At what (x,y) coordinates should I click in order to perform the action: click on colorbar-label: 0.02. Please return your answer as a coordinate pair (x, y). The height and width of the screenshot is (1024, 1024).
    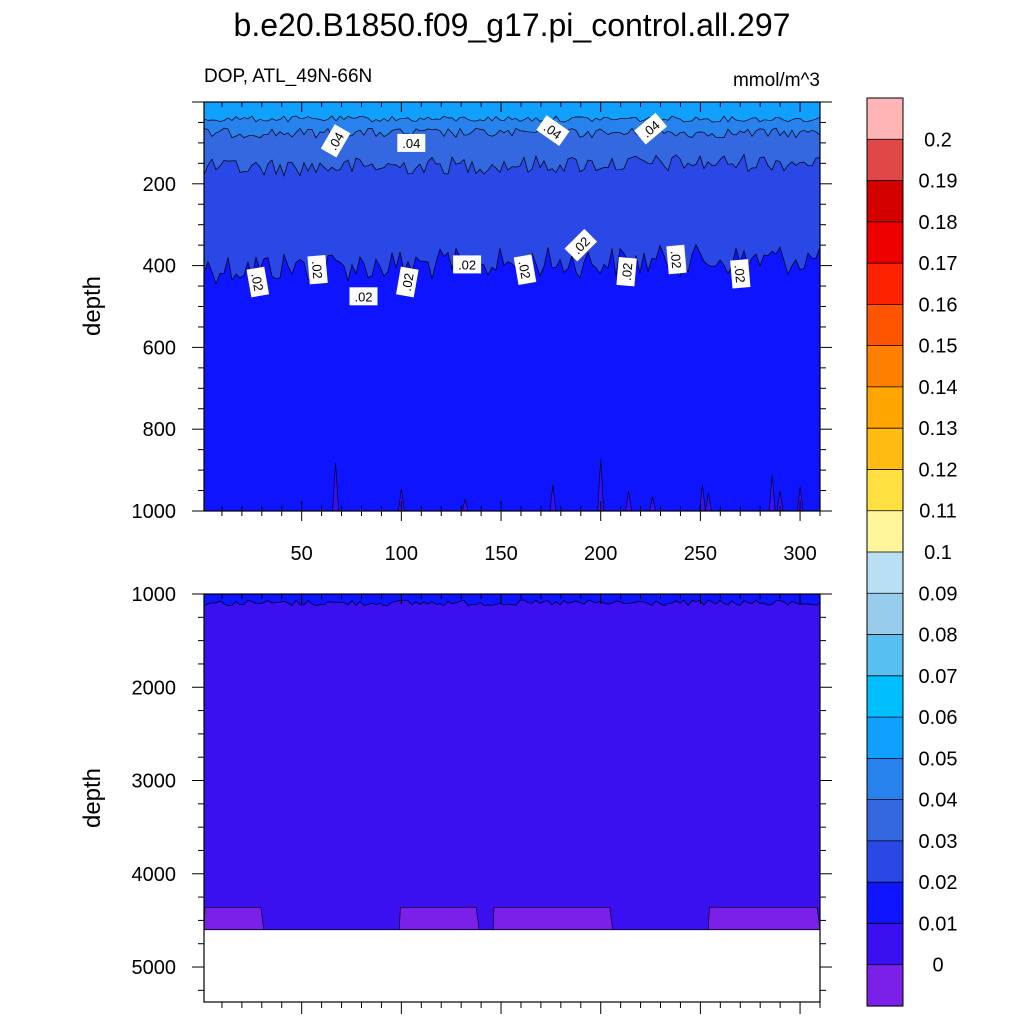
    Looking at the image, I should click on (938, 883).